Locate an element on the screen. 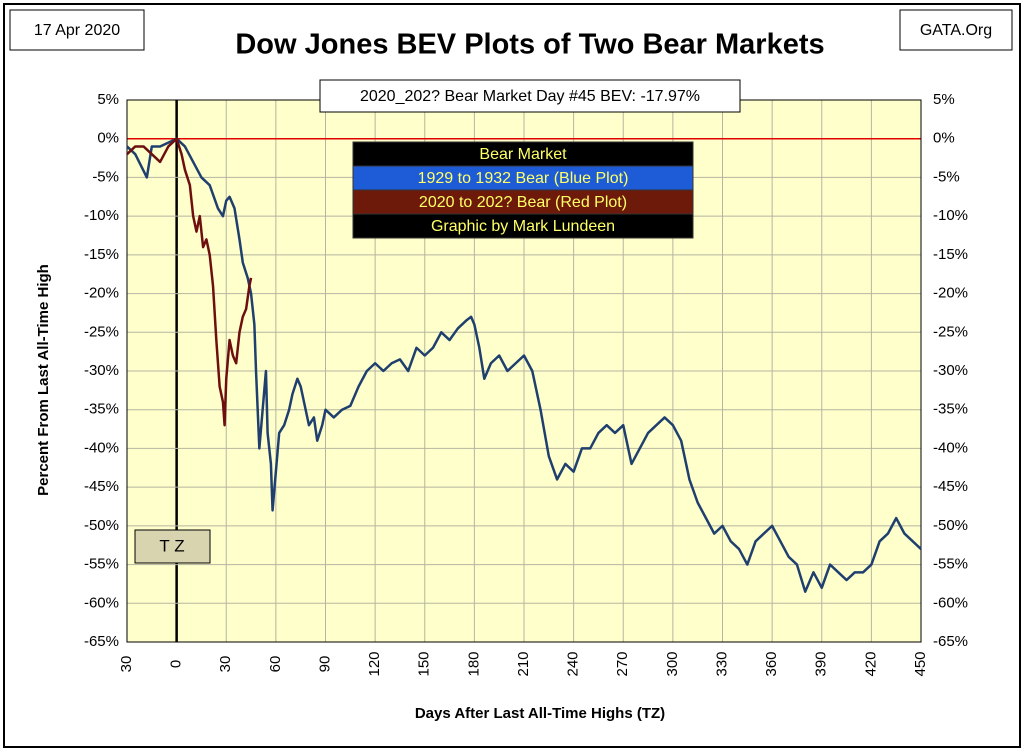 The image size is (1024, 756). y-tick-label: -10% is located at coordinates (101, 215).